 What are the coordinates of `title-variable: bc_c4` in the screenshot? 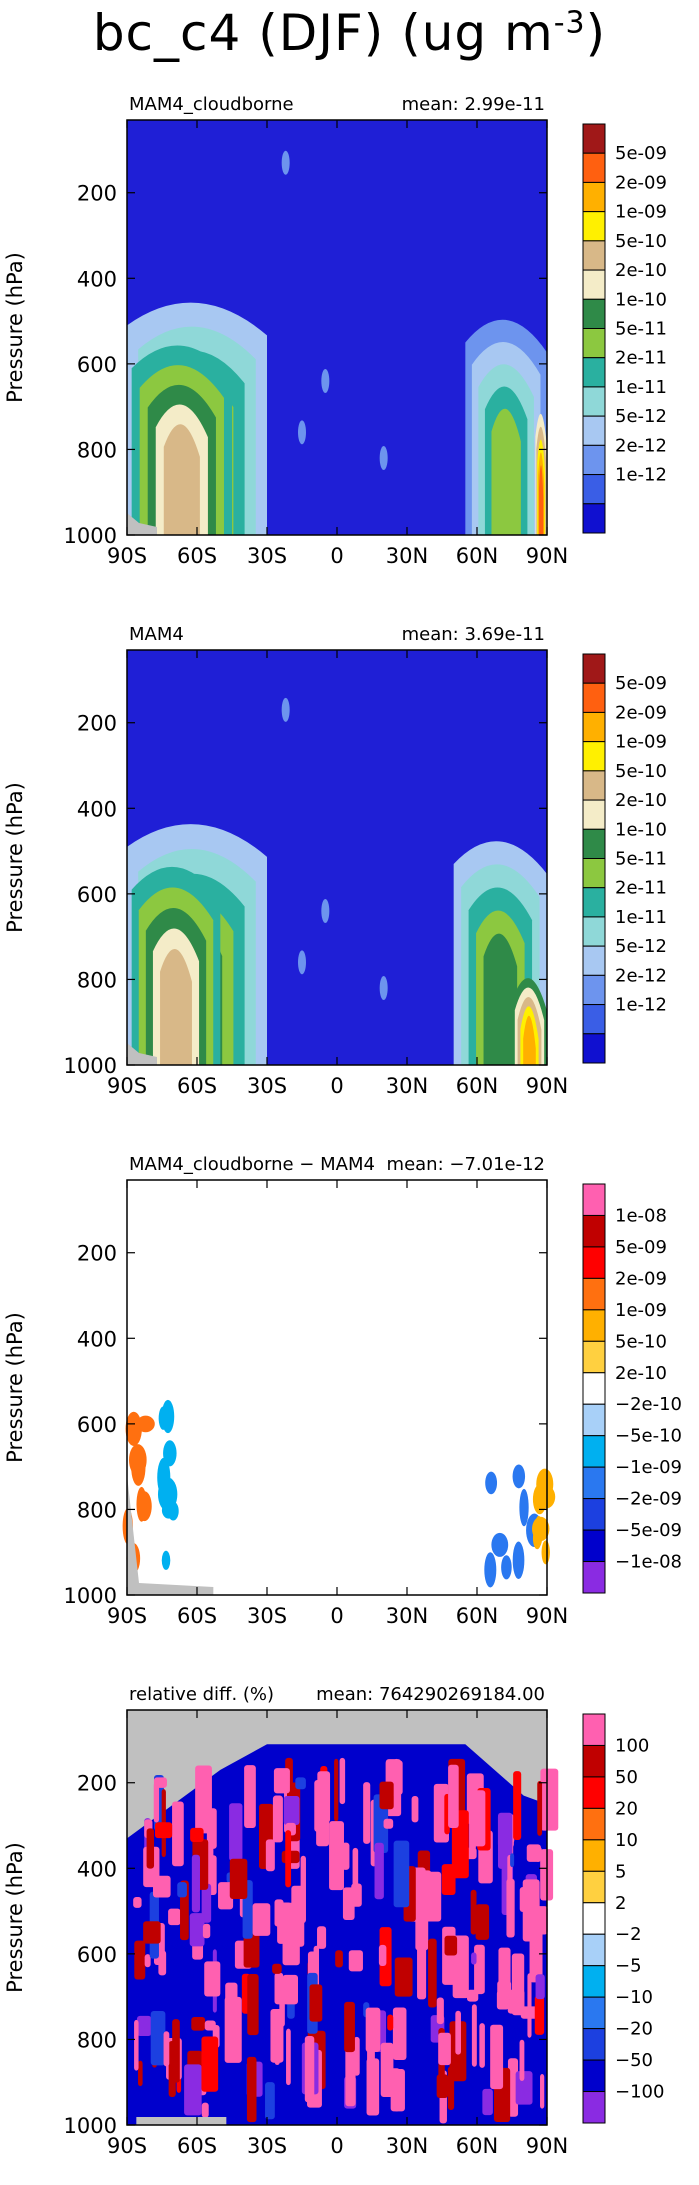 It's located at (167, 33).